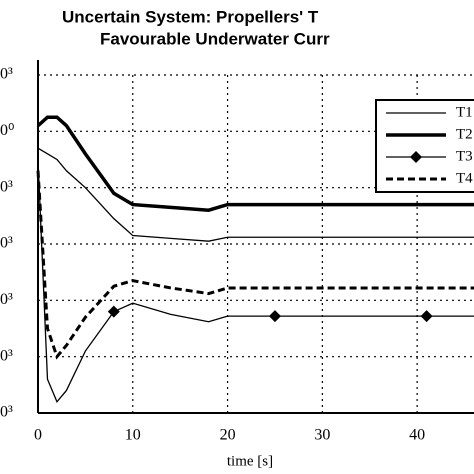  What do you see at coordinates (190, 16) in the screenshot?
I see `chart-title: Uncertain System: Propellers' T` at bounding box center [190, 16].